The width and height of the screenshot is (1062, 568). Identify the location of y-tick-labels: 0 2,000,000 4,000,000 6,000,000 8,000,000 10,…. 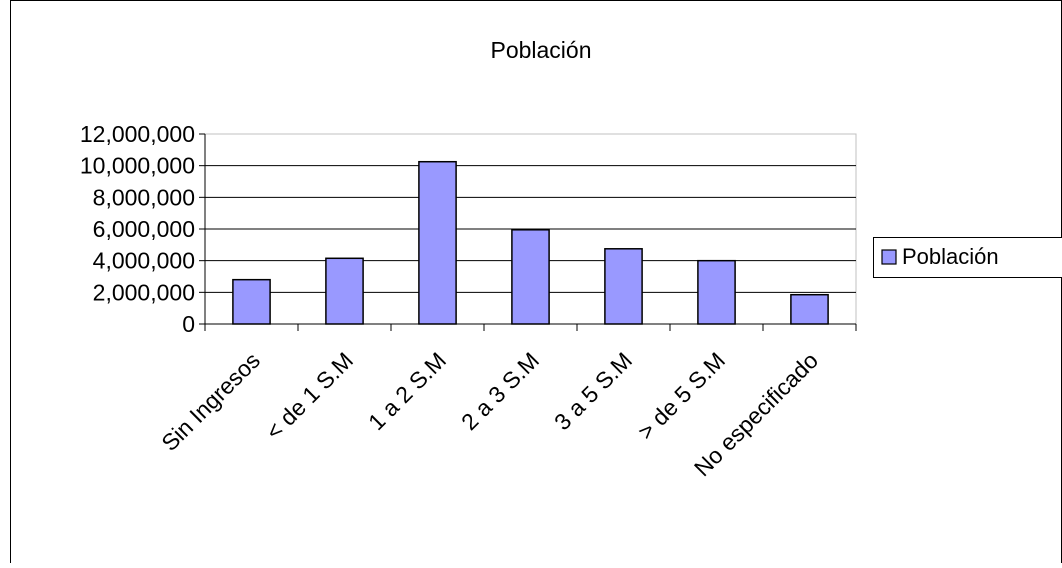
(137, 229).